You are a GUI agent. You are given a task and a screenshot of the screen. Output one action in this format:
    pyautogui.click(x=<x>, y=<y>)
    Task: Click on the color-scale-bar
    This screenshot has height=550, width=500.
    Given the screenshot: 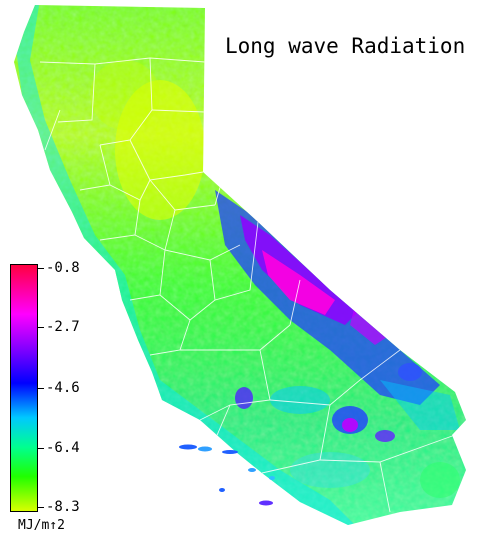 What is the action you would take?
    pyautogui.click(x=24, y=388)
    